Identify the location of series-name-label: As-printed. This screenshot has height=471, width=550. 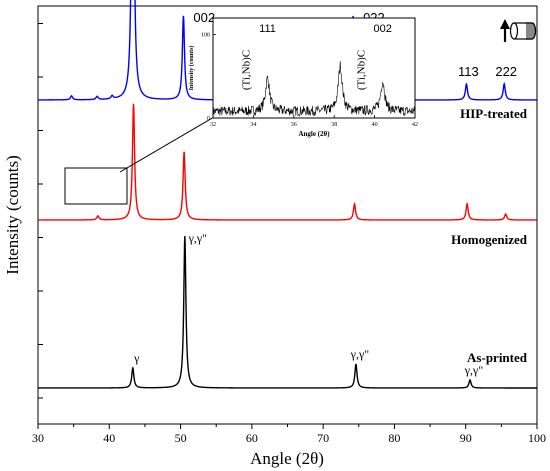
(497, 357).